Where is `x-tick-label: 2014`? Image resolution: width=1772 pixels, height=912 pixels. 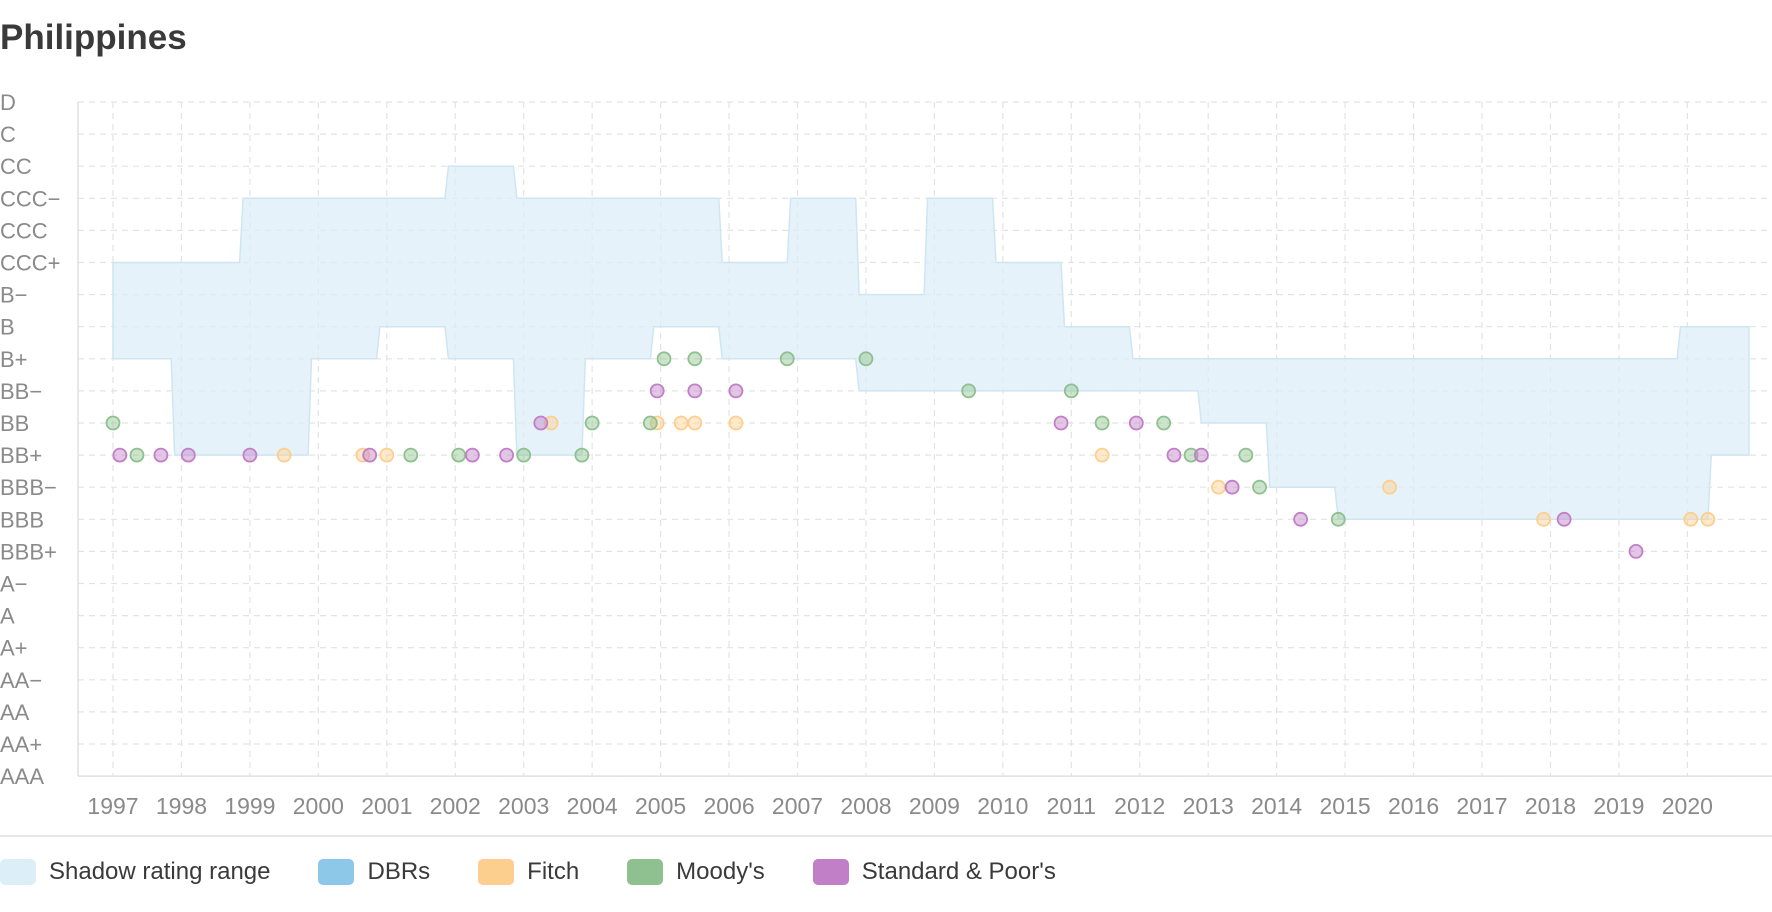 x-tick-label: 2014 is located at coordinates (1276, 806).